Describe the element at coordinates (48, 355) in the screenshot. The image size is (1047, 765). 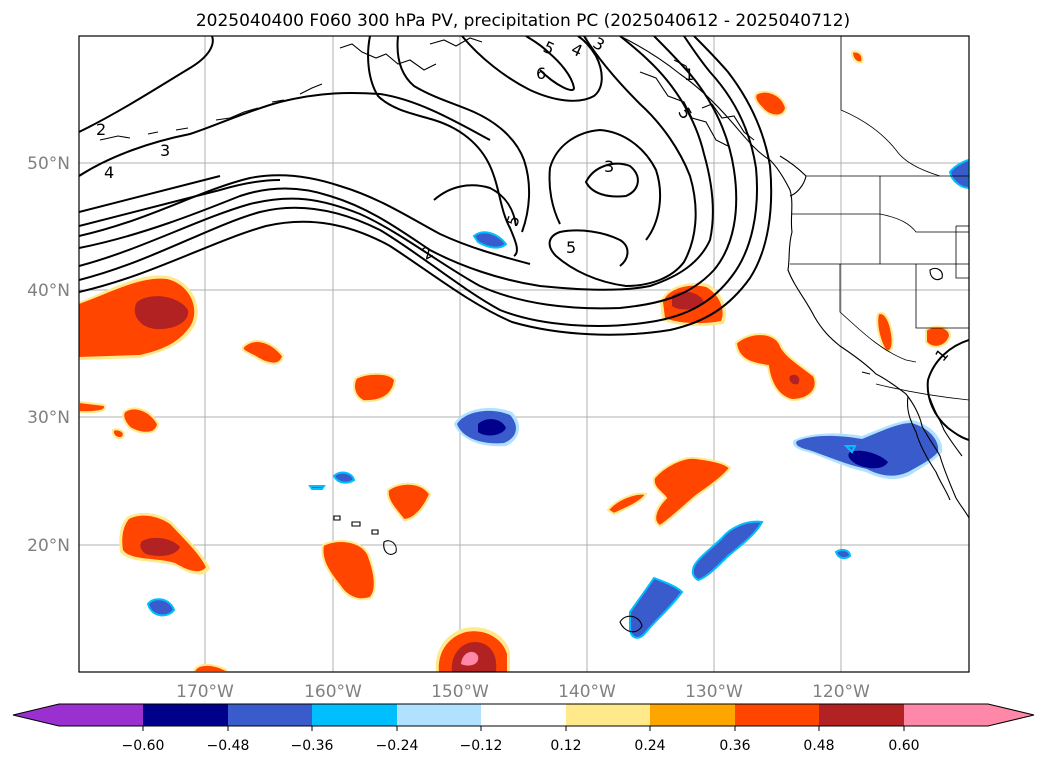
I see `latitude-labels: 50°N 40°N 30°N 20°N` at that location.